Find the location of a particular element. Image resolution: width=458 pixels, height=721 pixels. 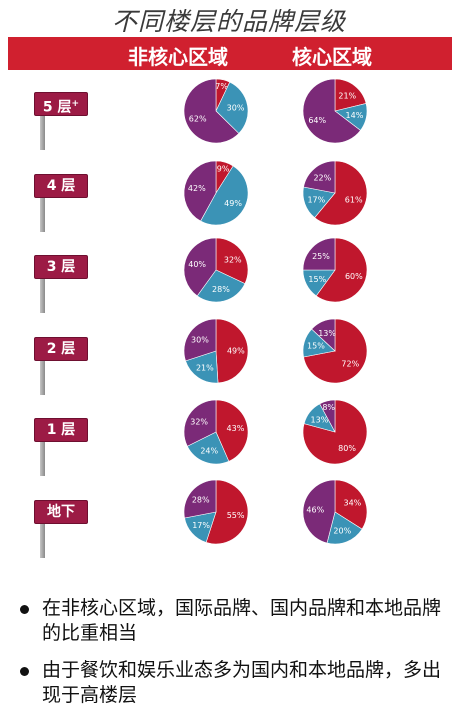

pie-chart: 9% 49% 42% is located at coordinates (216, 193).